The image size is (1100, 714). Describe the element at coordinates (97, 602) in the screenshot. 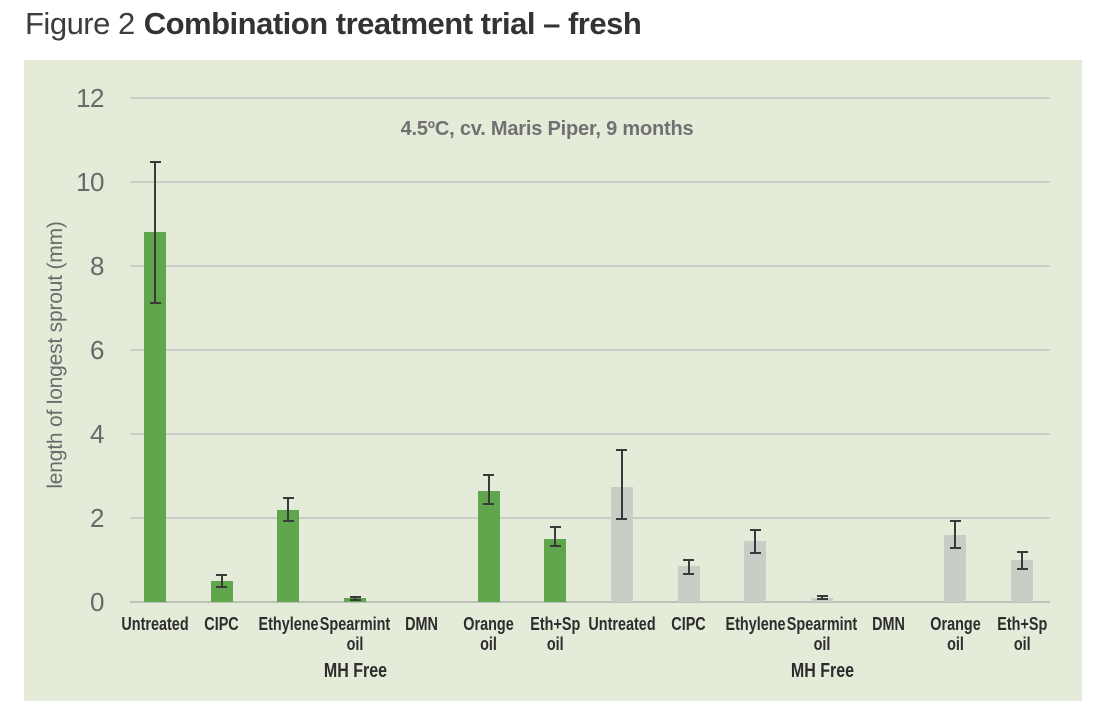

I see `y-tick-label: 0` at that location.